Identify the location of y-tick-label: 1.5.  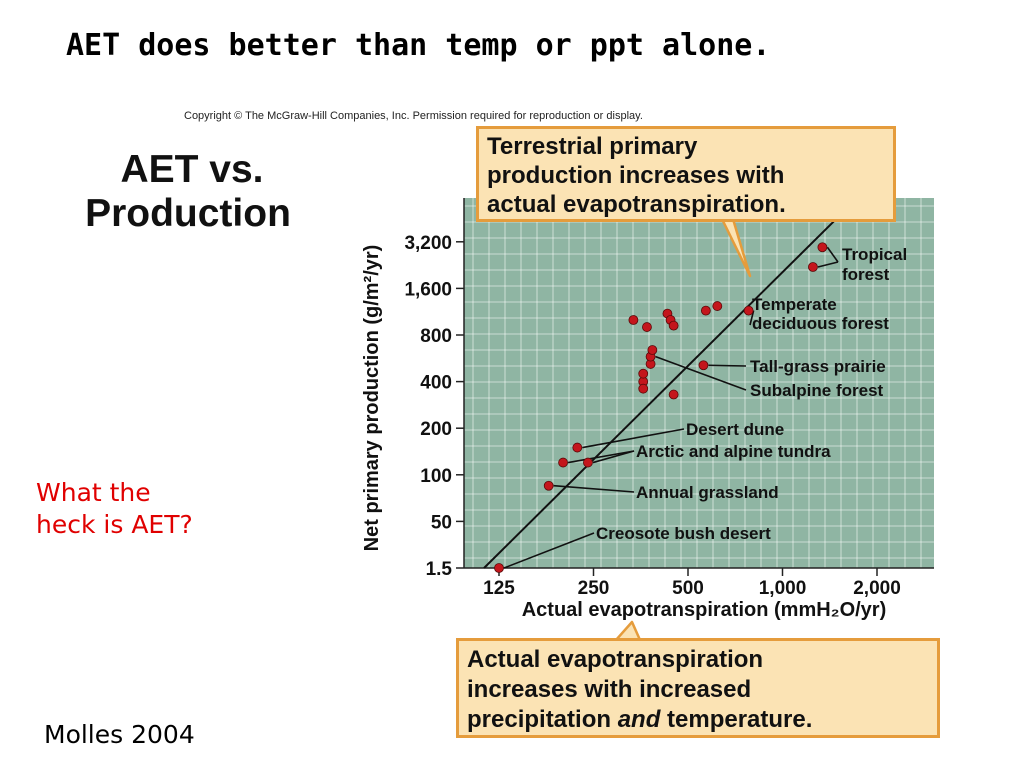
(439, 569).